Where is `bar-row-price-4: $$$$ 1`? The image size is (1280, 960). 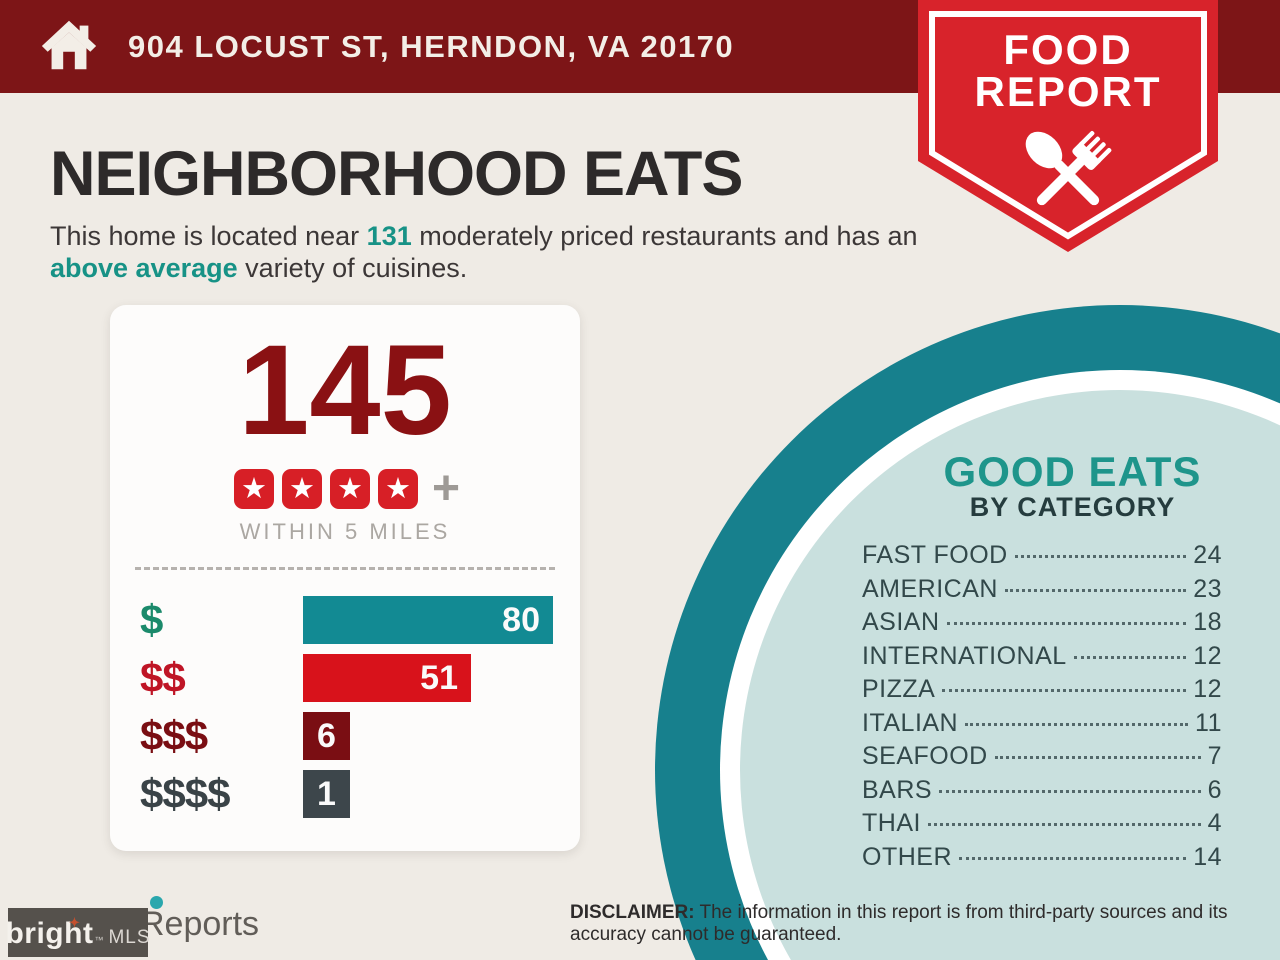
bar-row-price-4: $$$$ 1 is located at coordinates (360, 794).